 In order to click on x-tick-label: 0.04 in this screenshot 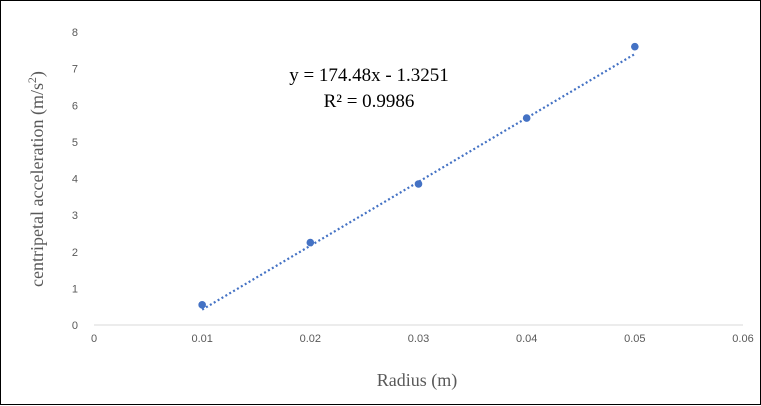, I will do `click(526, 339)`.